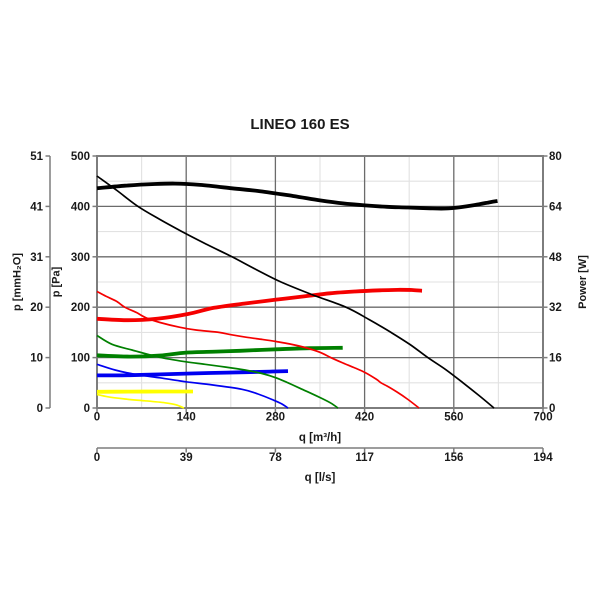 The image size is (600, 600). What do you see at coordinates (543, 458) in the screenshot?
I see `svg-text: 194` at bounding box center [543, 458].